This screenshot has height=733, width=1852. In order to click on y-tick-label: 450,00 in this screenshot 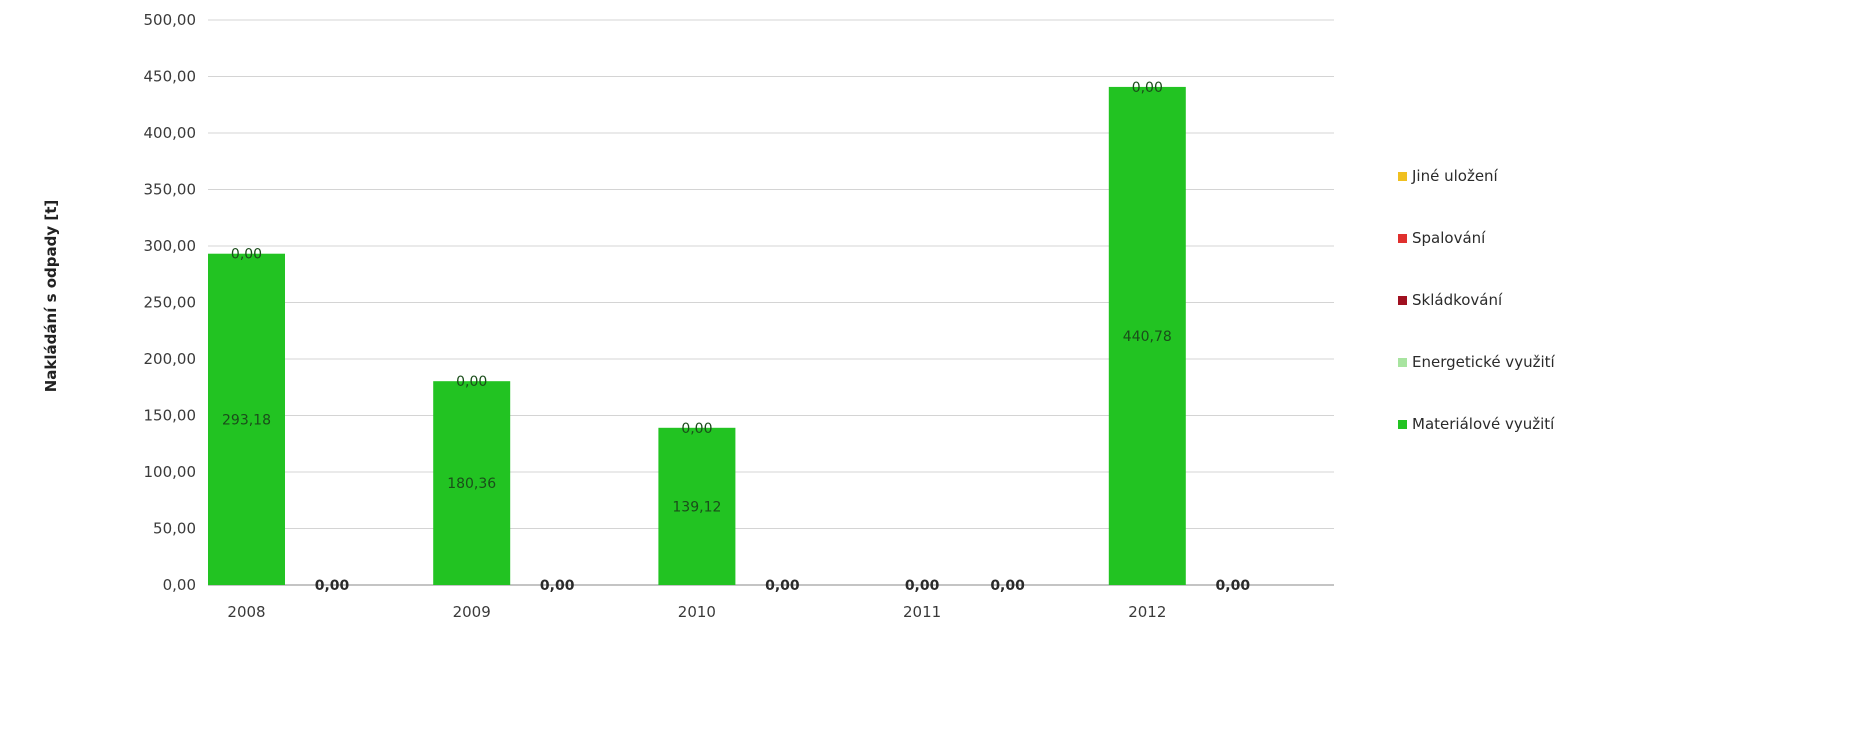, I will do `click(170, 77)`.